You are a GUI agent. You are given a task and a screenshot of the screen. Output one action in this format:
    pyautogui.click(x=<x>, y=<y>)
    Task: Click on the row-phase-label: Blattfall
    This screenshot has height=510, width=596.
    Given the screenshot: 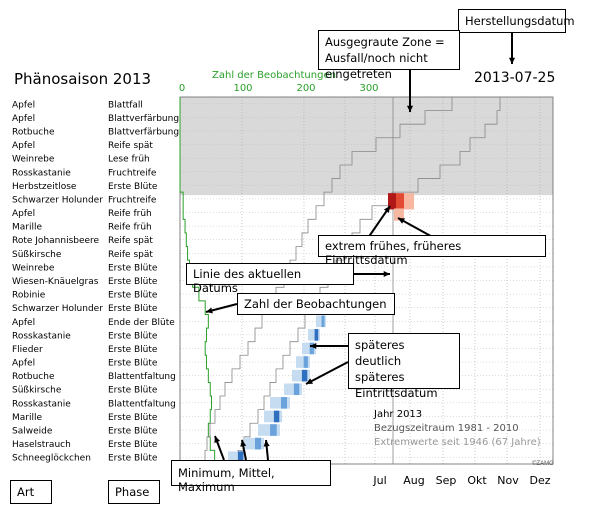 What is the action you would take?
    pyautogui.click(x=125, y=105)
    